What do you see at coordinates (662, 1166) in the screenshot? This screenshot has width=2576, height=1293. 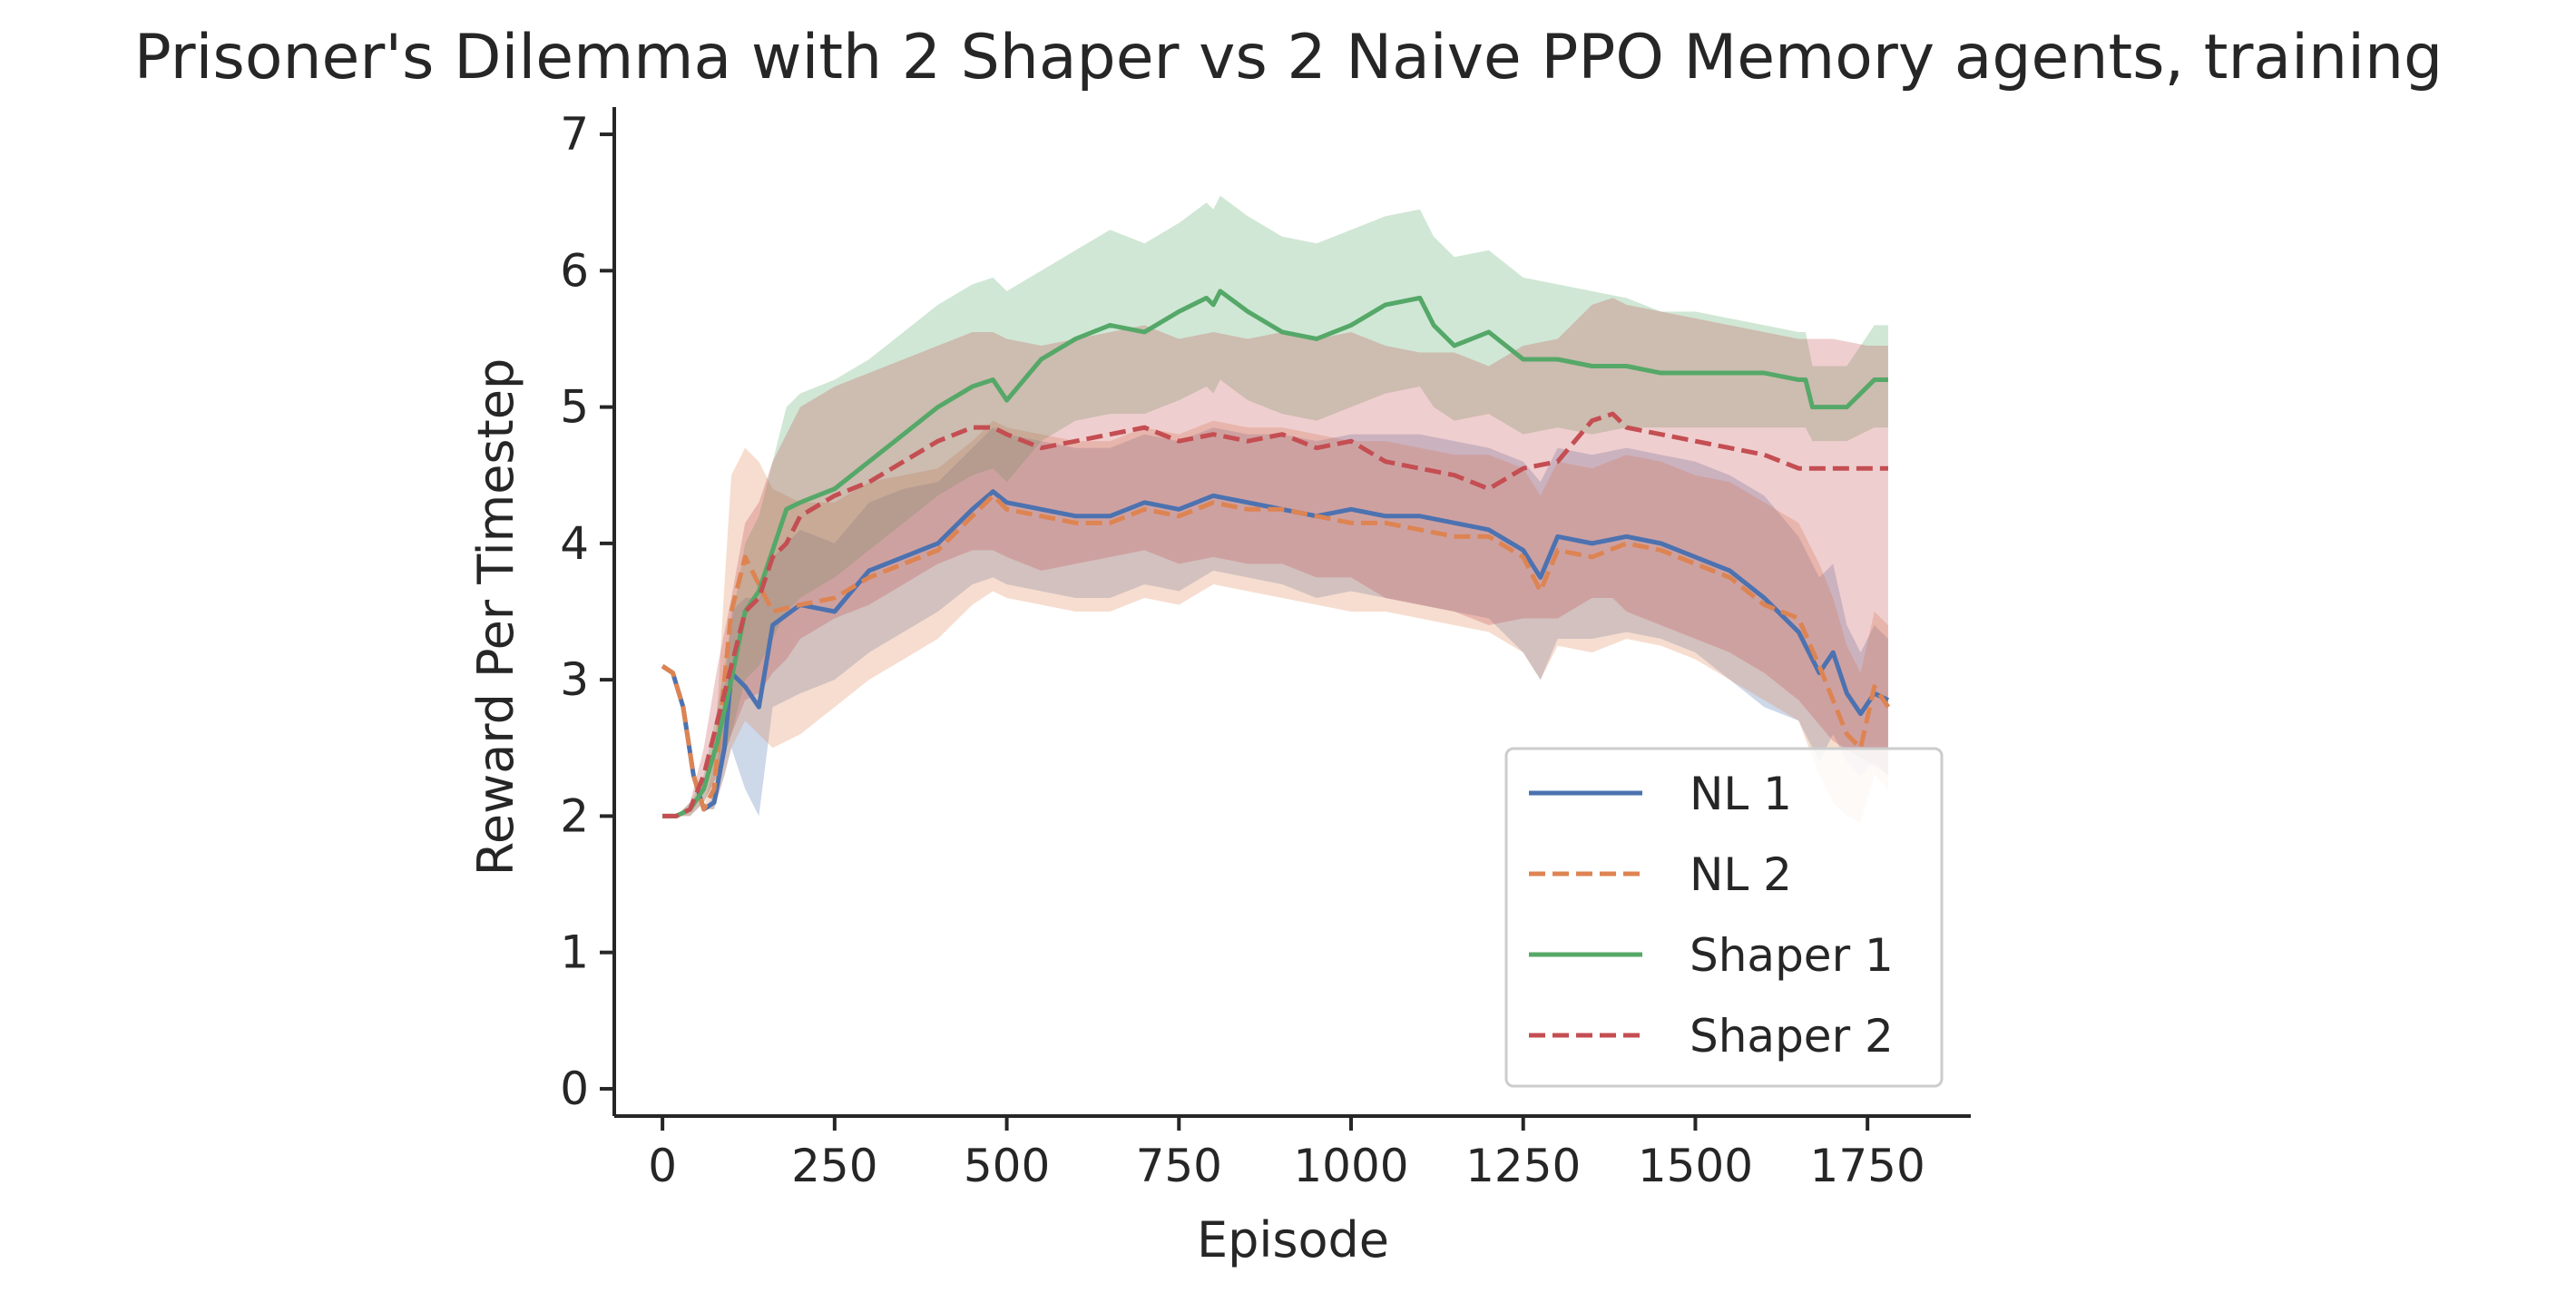 I see `x-tick-label: 0` at bounding box center [662, 1166].